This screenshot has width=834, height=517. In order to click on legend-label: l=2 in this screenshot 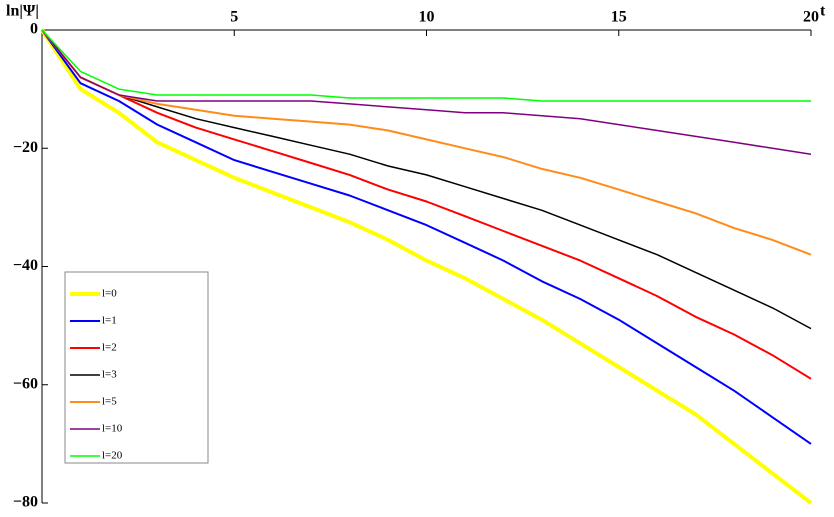, I will do `click(109, 348)`.